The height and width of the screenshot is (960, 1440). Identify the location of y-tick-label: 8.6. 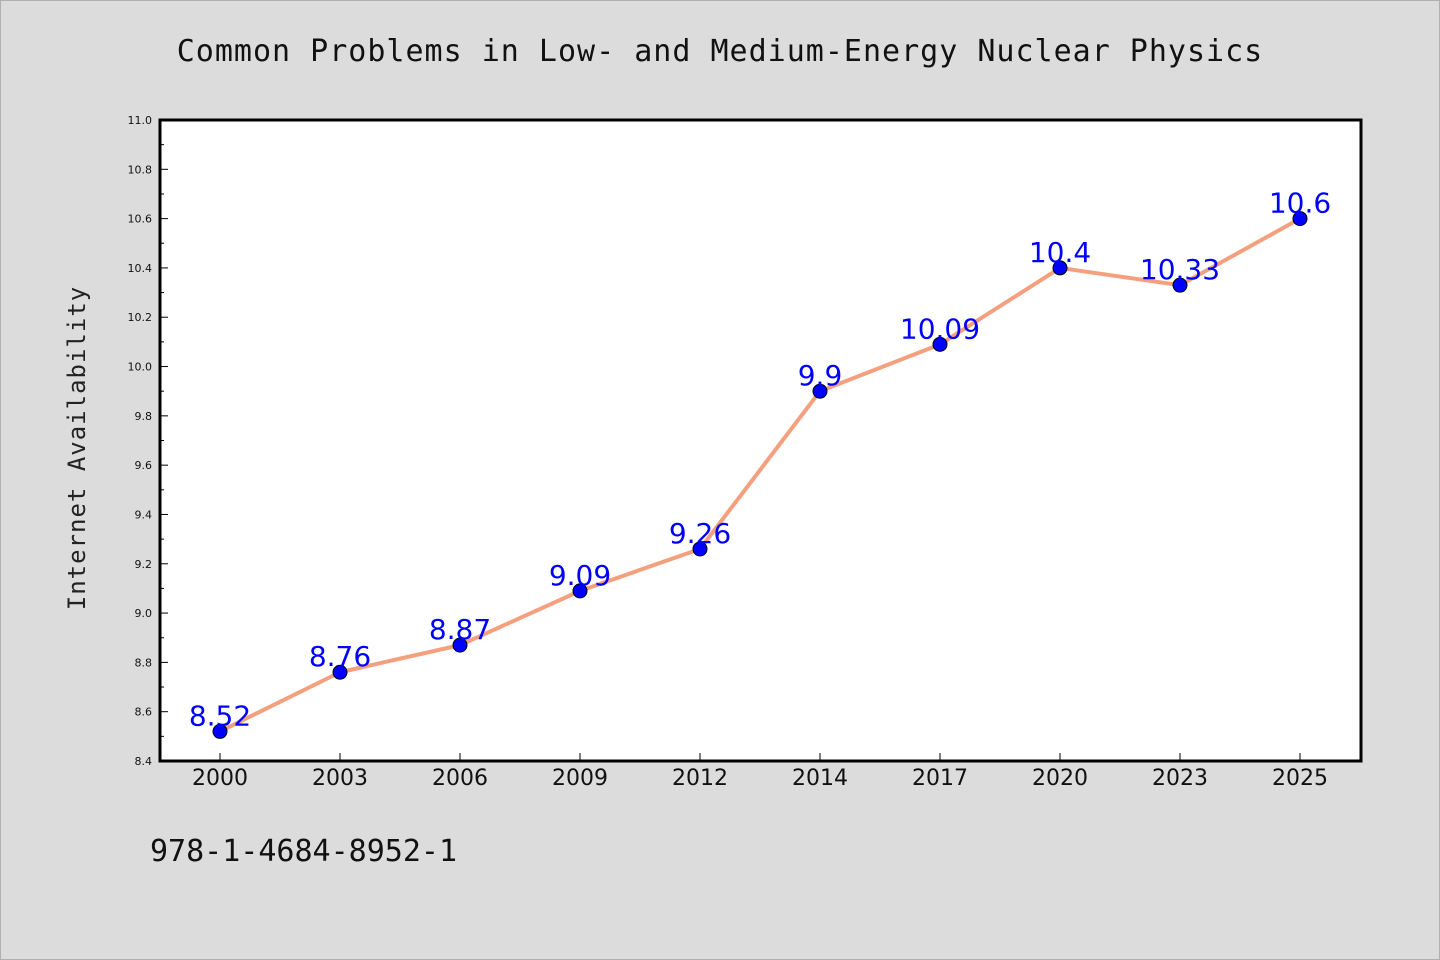
(144, 712).